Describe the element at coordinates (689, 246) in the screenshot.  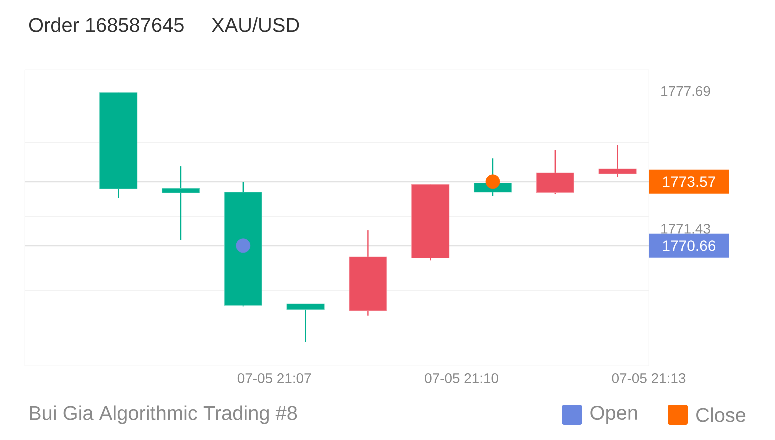
I see `ref-line-label: 1770.66` at that location.